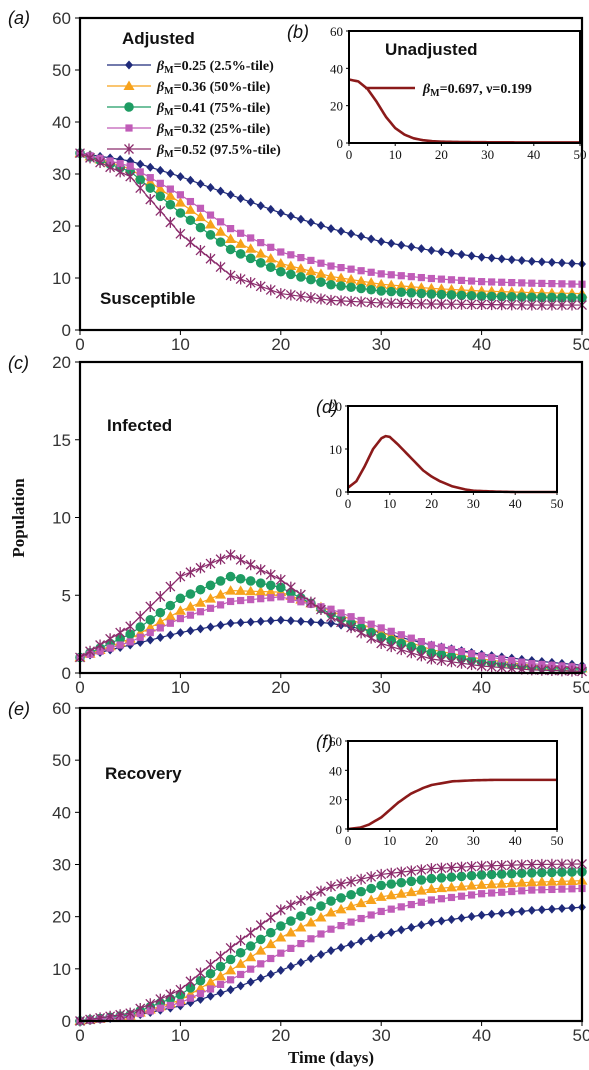  Describe the element at coordinates (431, 503) in the screenshot. I see `x-tick-label: 20` at that location.